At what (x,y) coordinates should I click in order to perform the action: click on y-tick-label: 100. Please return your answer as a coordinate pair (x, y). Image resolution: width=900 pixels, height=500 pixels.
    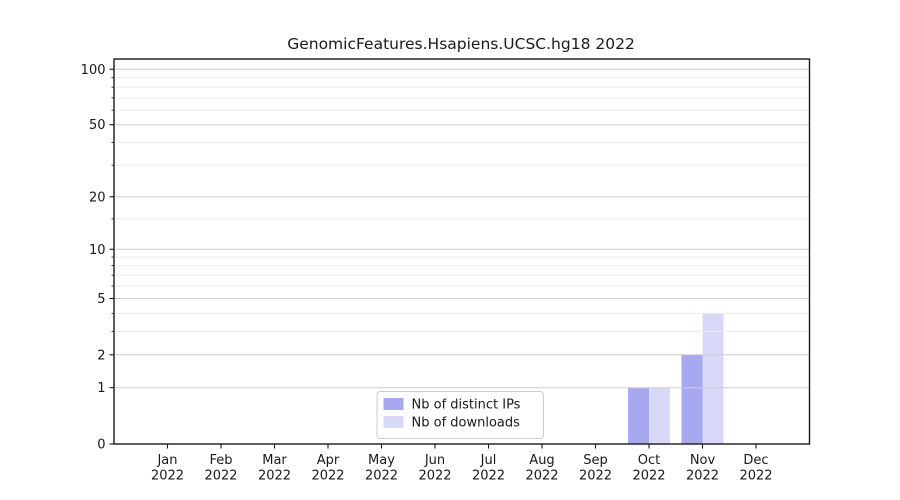
    Looking at the image, I should click on (93, 70).